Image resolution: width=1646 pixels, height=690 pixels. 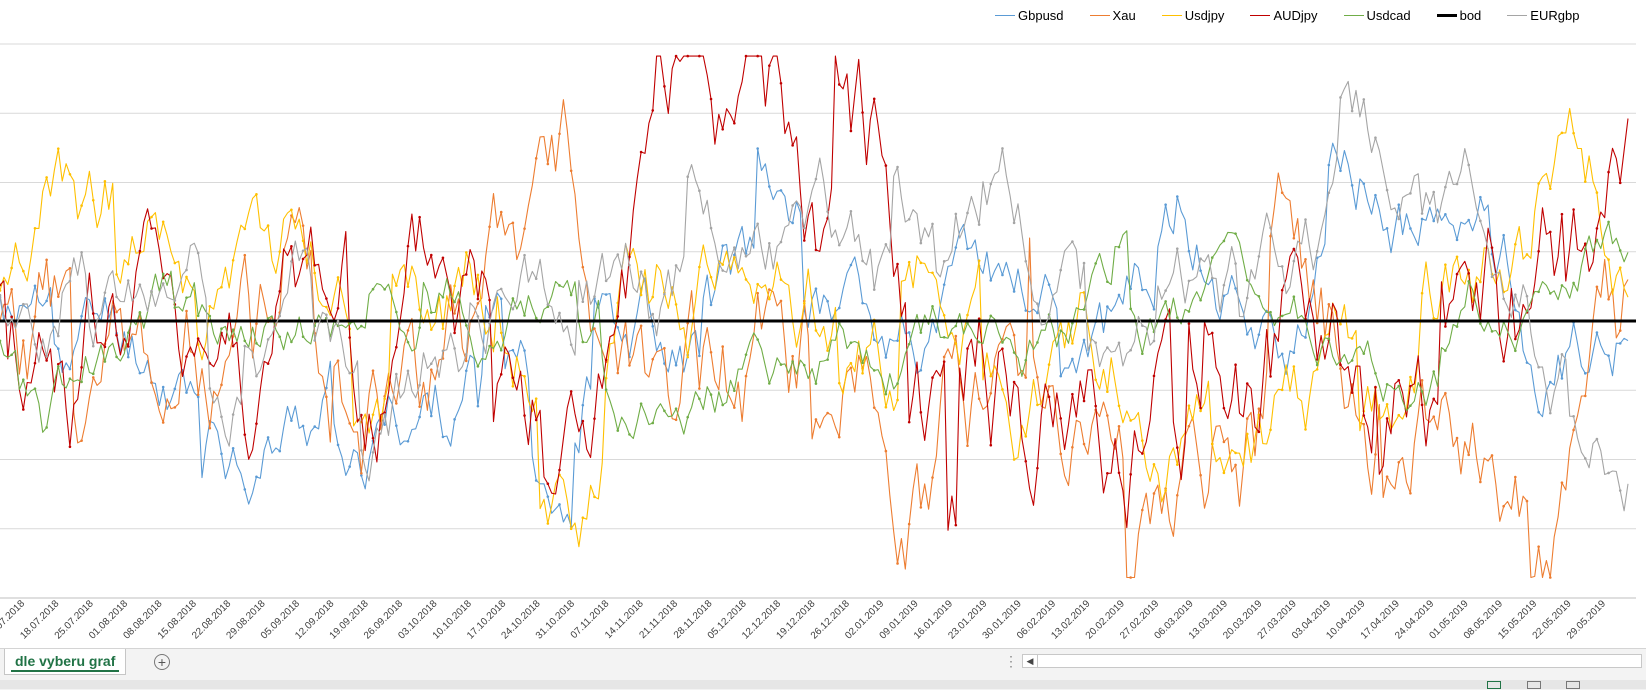 What do you see at coordinates (1388, 15) in the screenshot?
I see `legend-label: Usdcad` at bounding box center [1388, 15].